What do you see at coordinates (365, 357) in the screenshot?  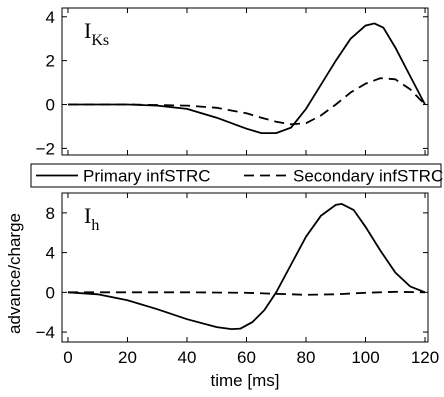 I see `x-tick-label: 100` at bounding box center [365, 357].